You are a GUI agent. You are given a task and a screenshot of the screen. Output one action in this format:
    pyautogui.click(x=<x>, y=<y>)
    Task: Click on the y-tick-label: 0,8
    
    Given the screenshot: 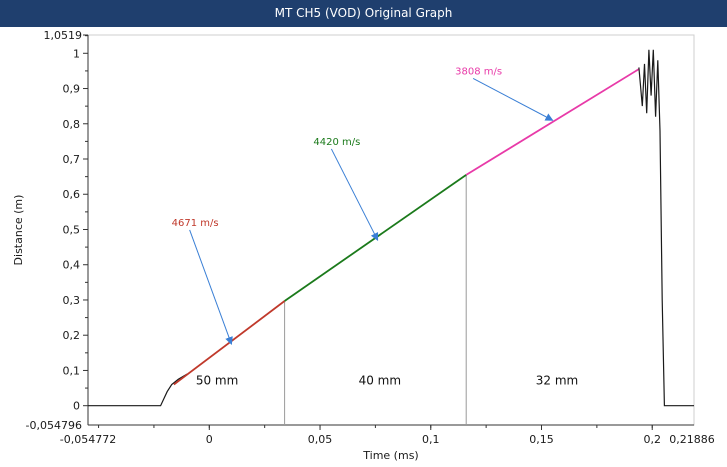 What is the action you would take?
    pyautogui.click(x=72, y=124)
    